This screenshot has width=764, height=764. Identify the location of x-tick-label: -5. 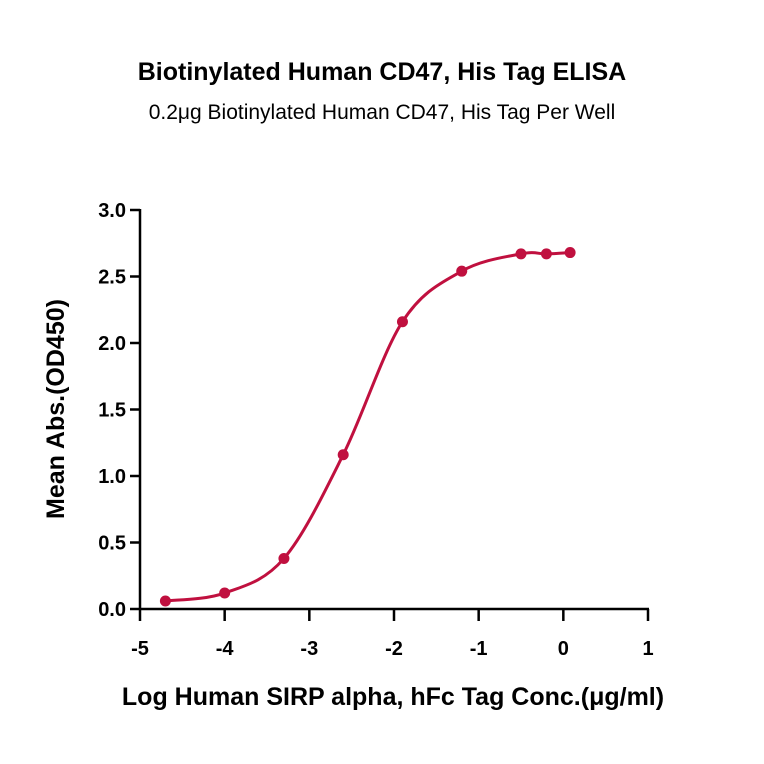
(140, 649).